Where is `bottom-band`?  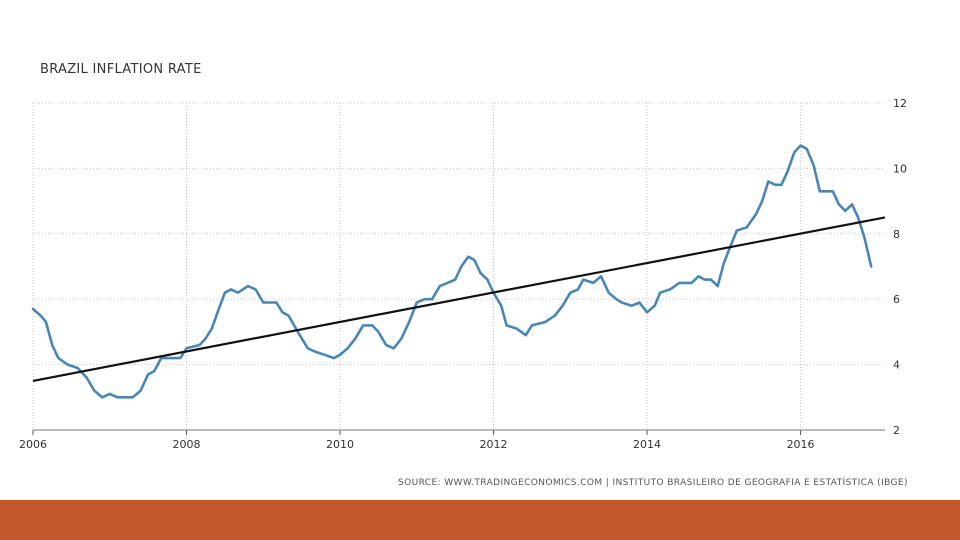 bottom-band is located at coordinates (480, 520).